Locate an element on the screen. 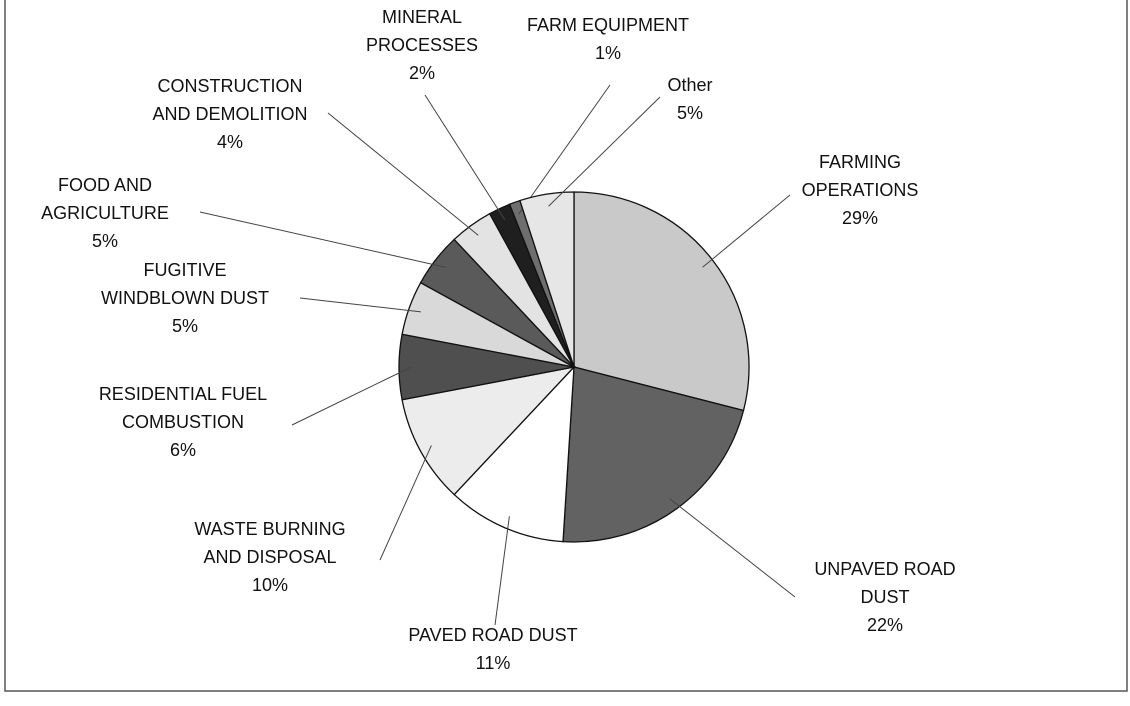  slice-label-line: FUGITIVE is located at coordinates (184, 270).